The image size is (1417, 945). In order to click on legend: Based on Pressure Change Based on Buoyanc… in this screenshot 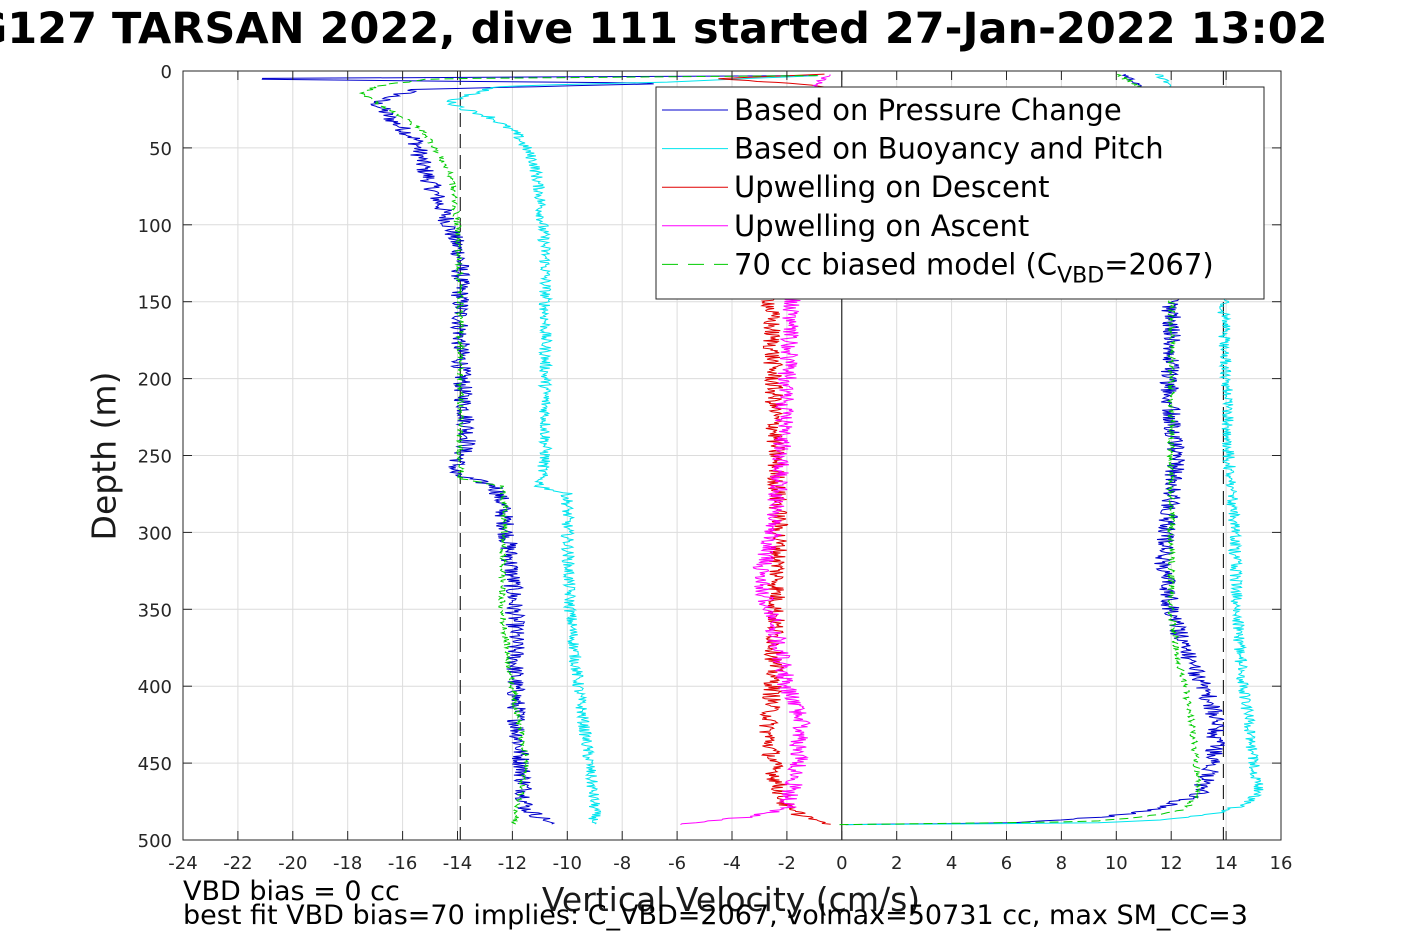, I will do `click(960, 193)`.